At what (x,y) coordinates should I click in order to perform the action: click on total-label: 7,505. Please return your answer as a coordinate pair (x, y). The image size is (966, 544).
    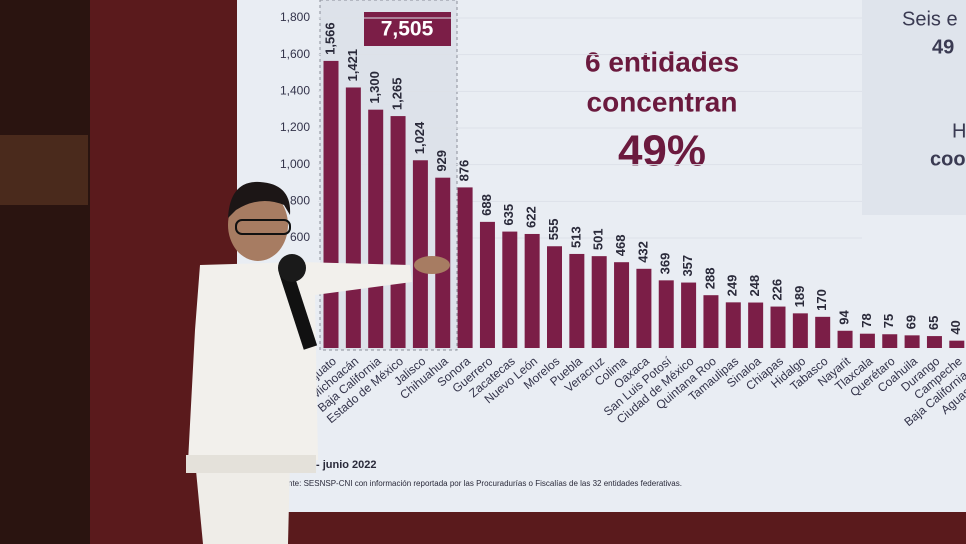
    Looking at the image, I should click on (407, 29).